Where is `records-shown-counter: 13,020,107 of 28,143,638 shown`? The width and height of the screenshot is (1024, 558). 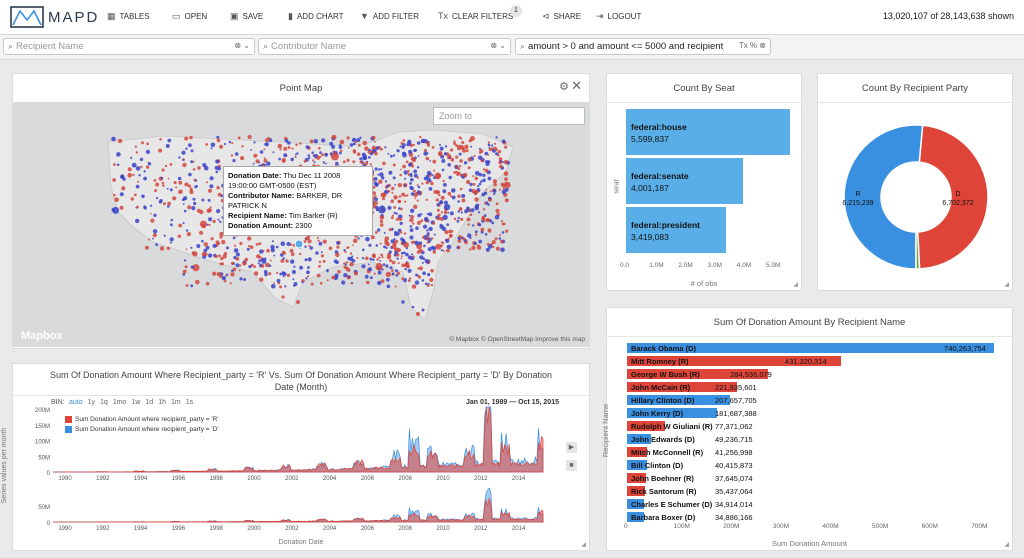 records-shown-counter: 13,020,107 of 28,143,638 shown is located at coordinates (948, 16).